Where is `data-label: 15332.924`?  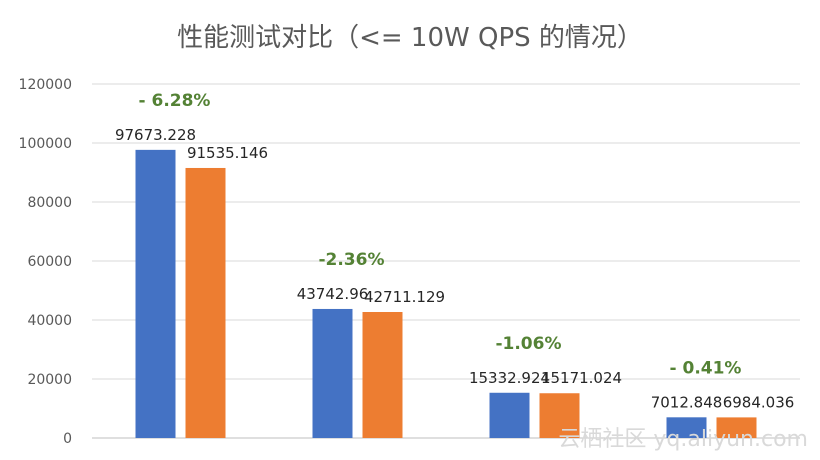
data-label: 15332.924 is located at coordinates (509, 378).